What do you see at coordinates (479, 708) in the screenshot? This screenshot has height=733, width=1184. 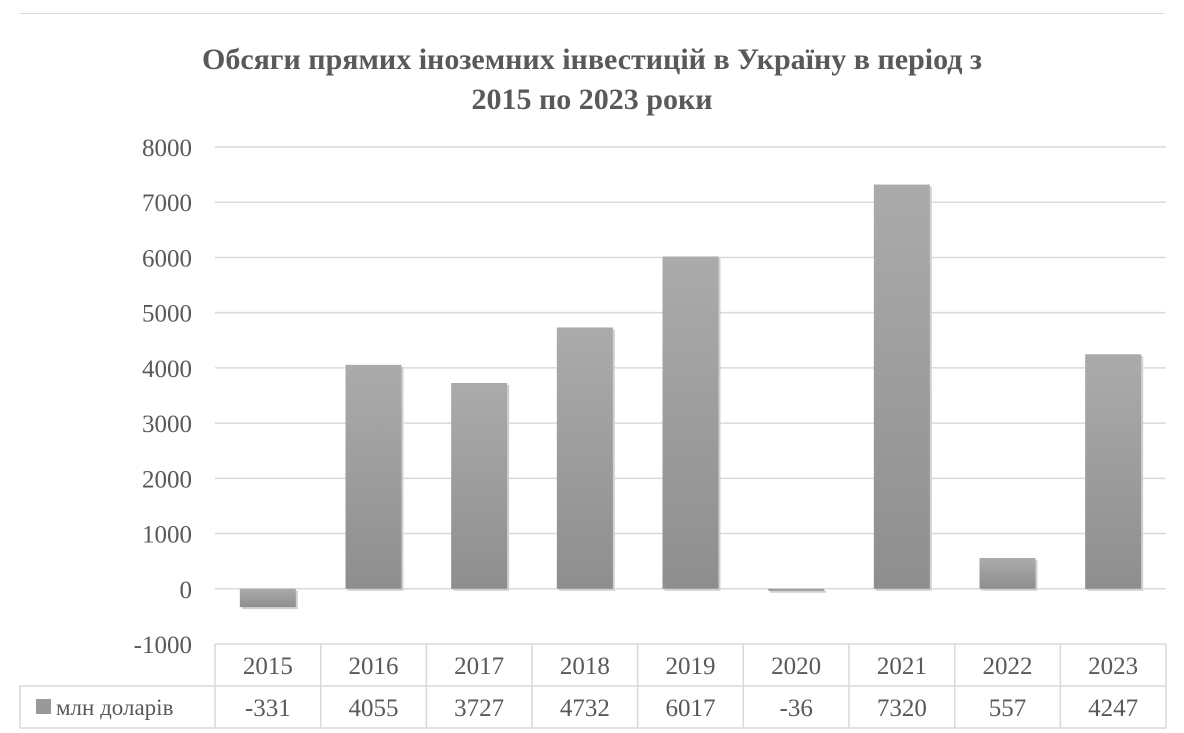 I see `data-table-value: 3727` at bounding box center [479, 708].